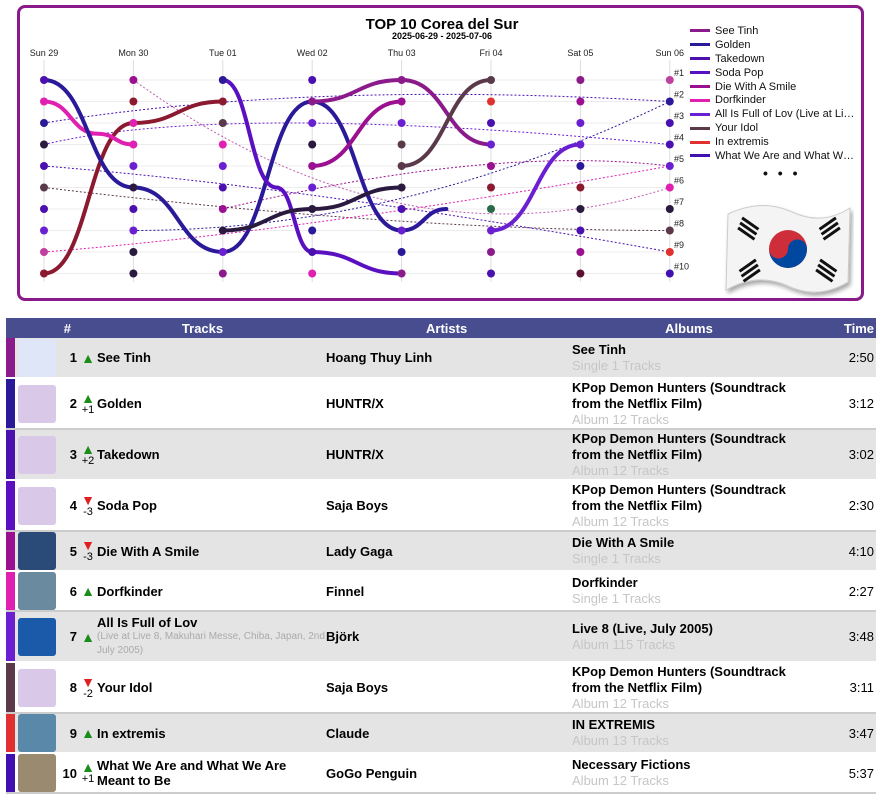  I want to click on track-title: Dorfkinder, so click(130, 591).